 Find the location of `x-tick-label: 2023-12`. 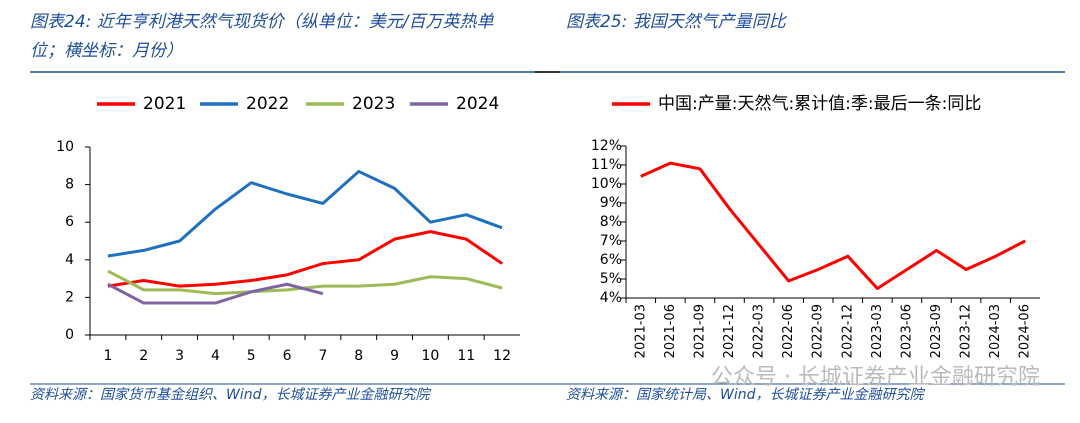

x-tick-label: 2023-12 is located at coordinates (966, 331).